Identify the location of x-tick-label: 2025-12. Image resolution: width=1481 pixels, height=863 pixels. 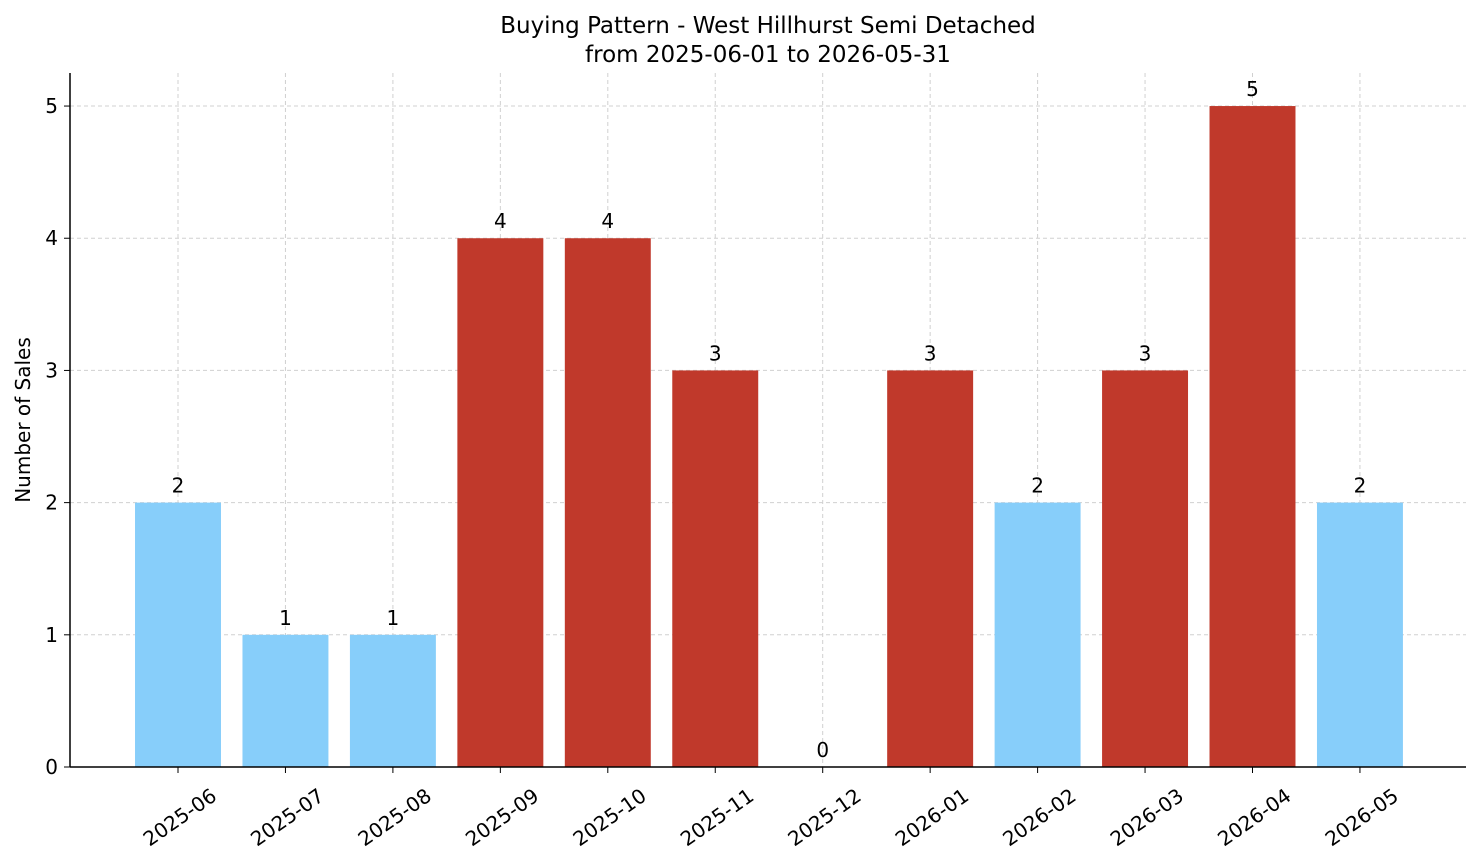
(824, 817).